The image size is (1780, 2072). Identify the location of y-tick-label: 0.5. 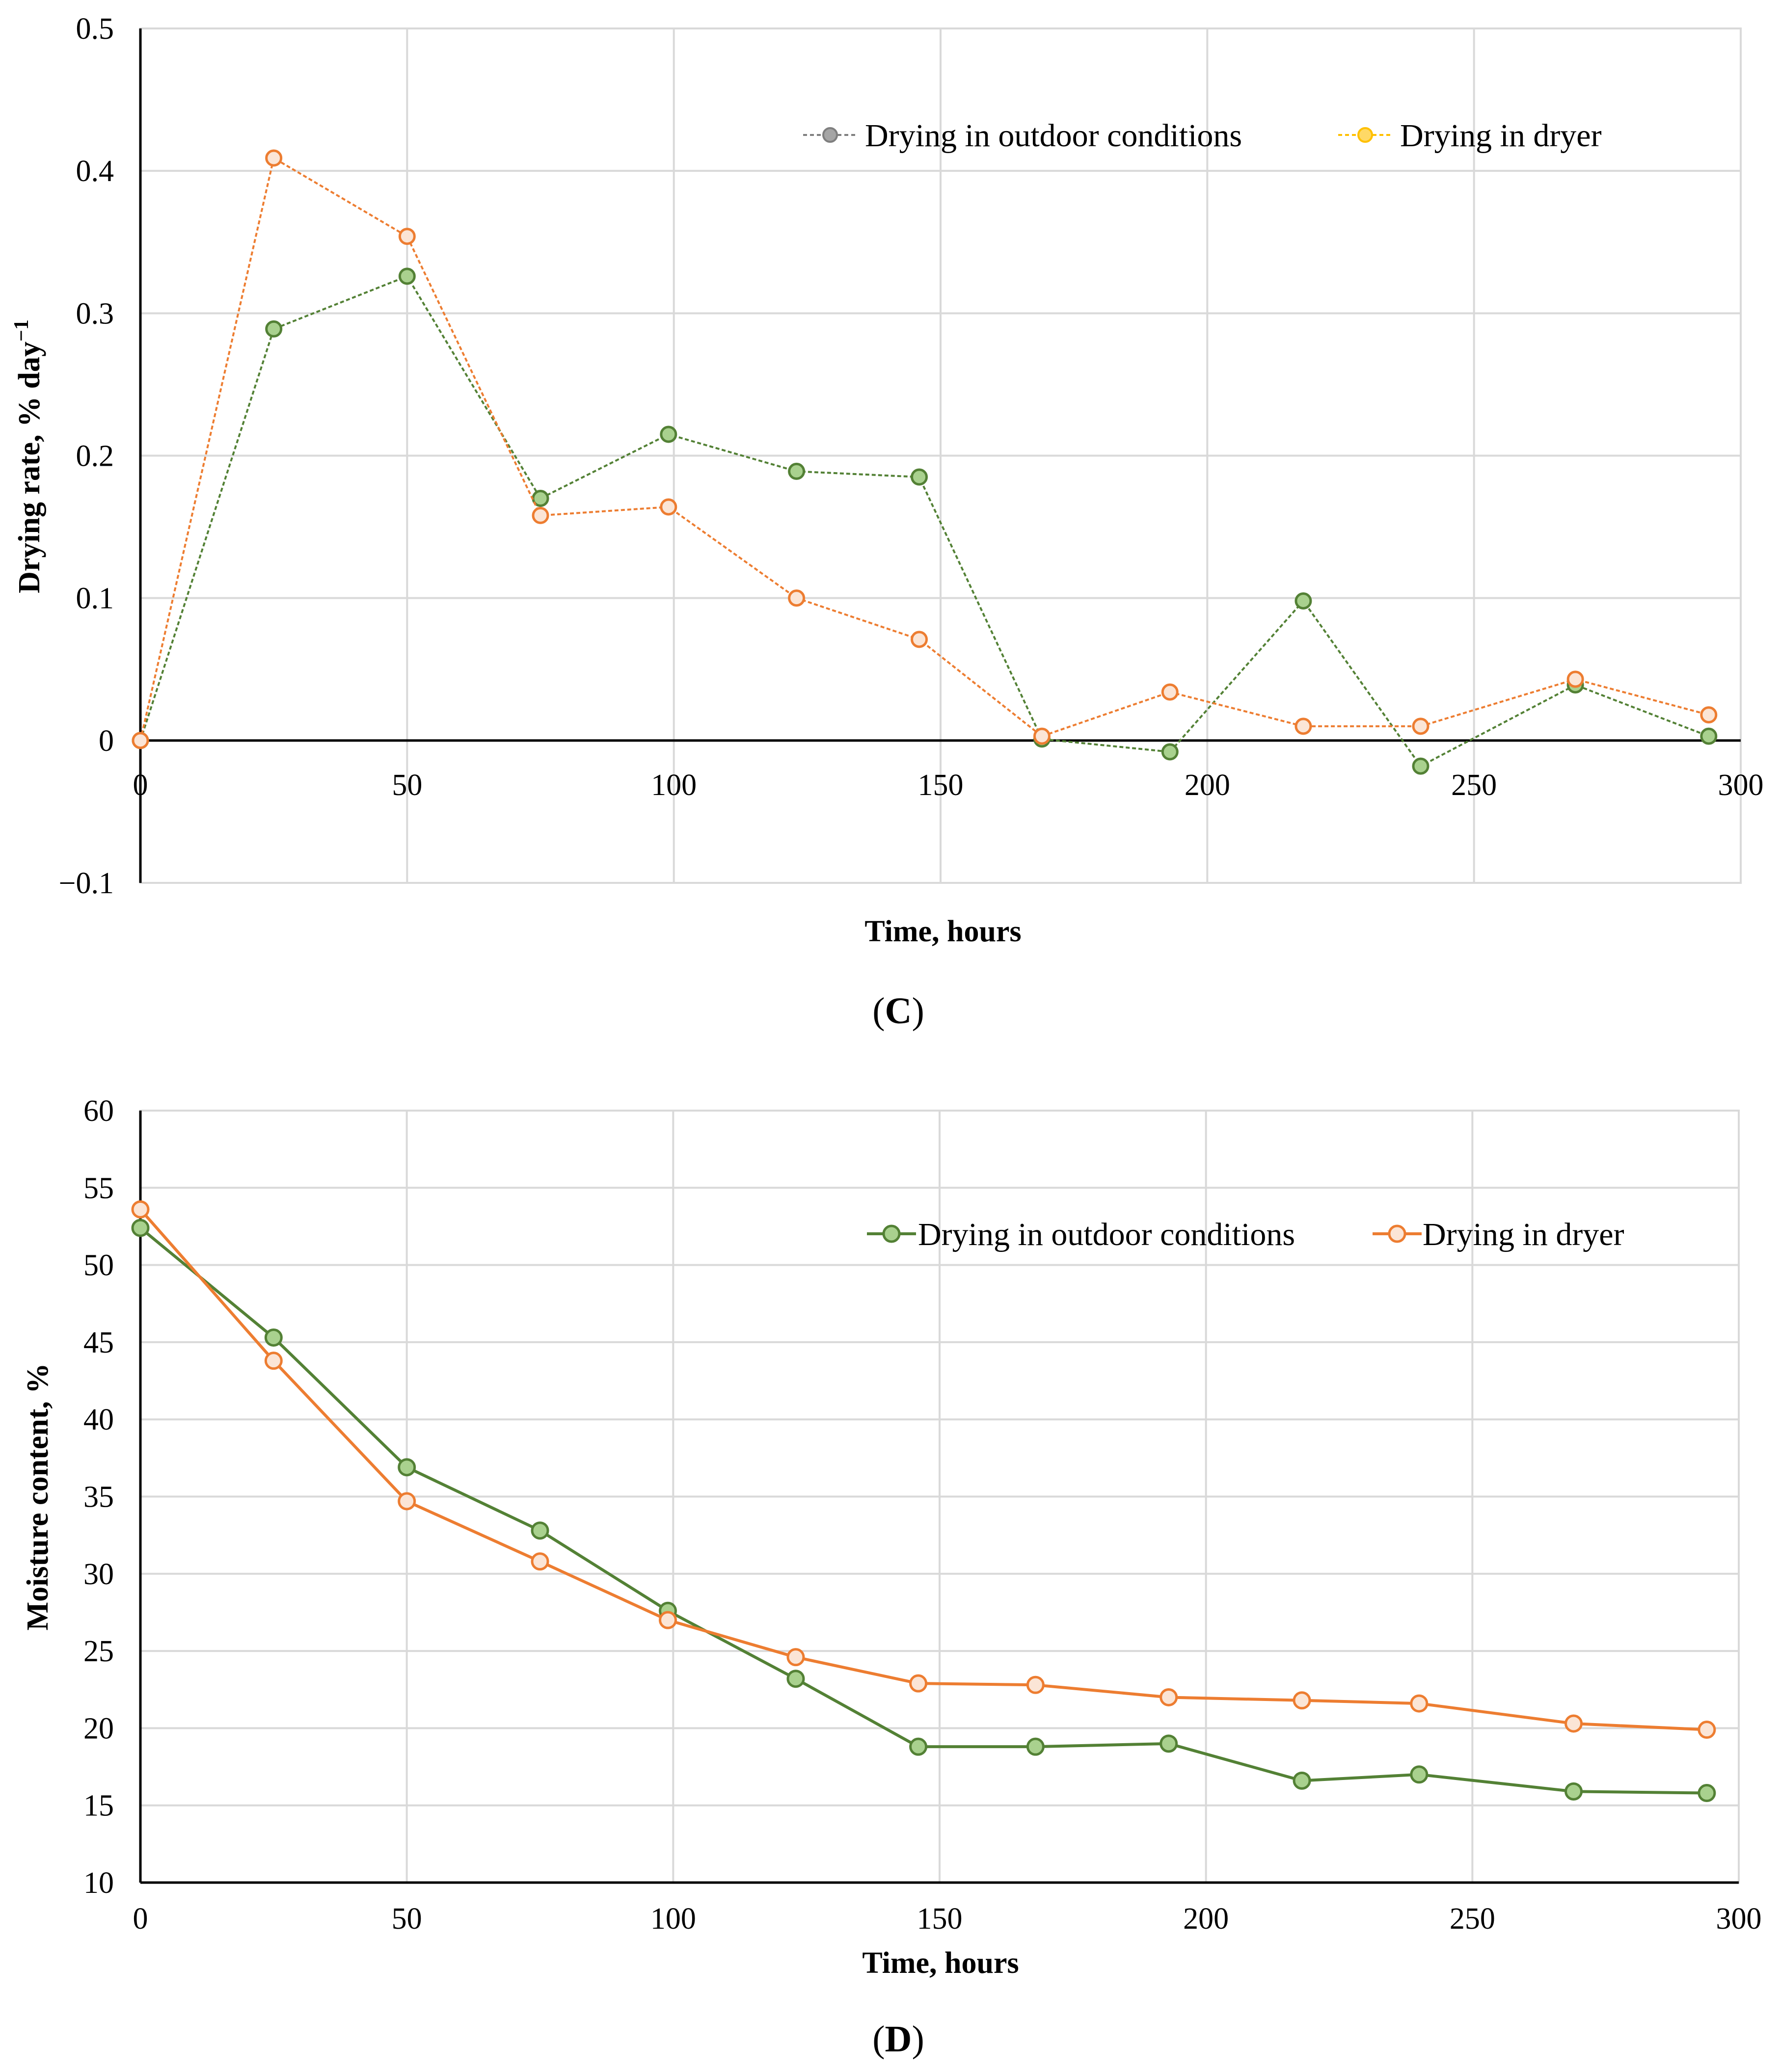
(95, 29).